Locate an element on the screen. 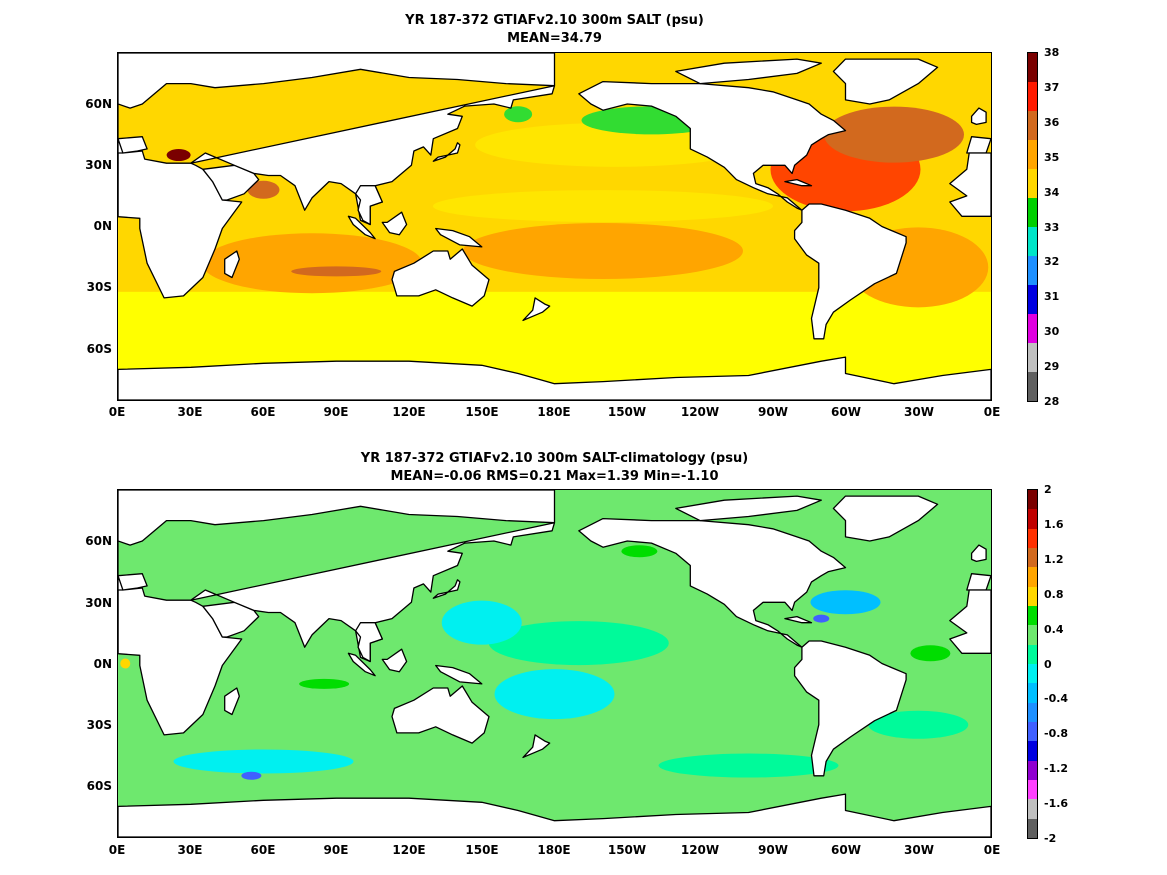 The width and height of the screenshot is (1167, 875). y-tick-label: 60N is located at coordinates (98, 104).